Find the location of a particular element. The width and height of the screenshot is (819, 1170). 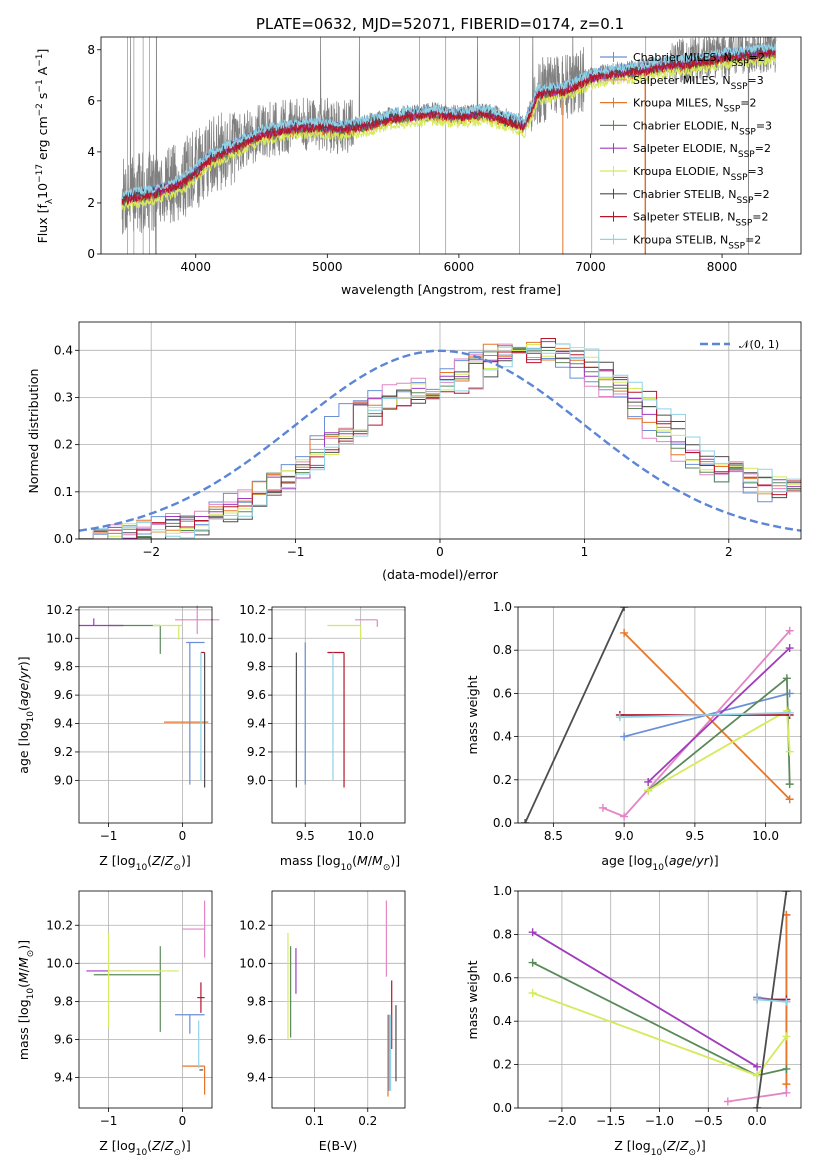

spectrum-ytick-label: 4 is located at coordinates (91, 152).